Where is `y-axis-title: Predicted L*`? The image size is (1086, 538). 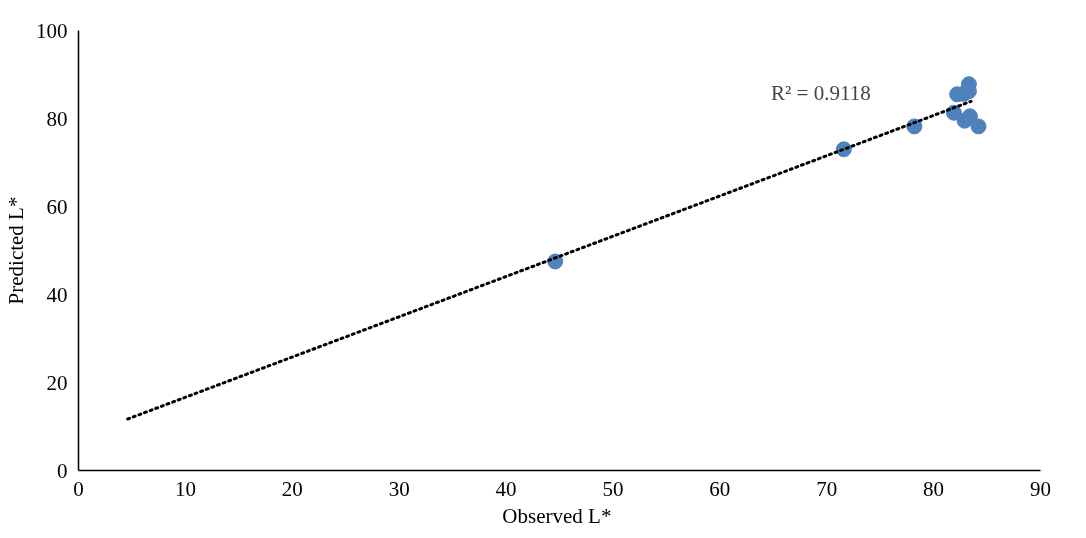
y-axis-title: Predicted L* is located at coordinates (16, 250).